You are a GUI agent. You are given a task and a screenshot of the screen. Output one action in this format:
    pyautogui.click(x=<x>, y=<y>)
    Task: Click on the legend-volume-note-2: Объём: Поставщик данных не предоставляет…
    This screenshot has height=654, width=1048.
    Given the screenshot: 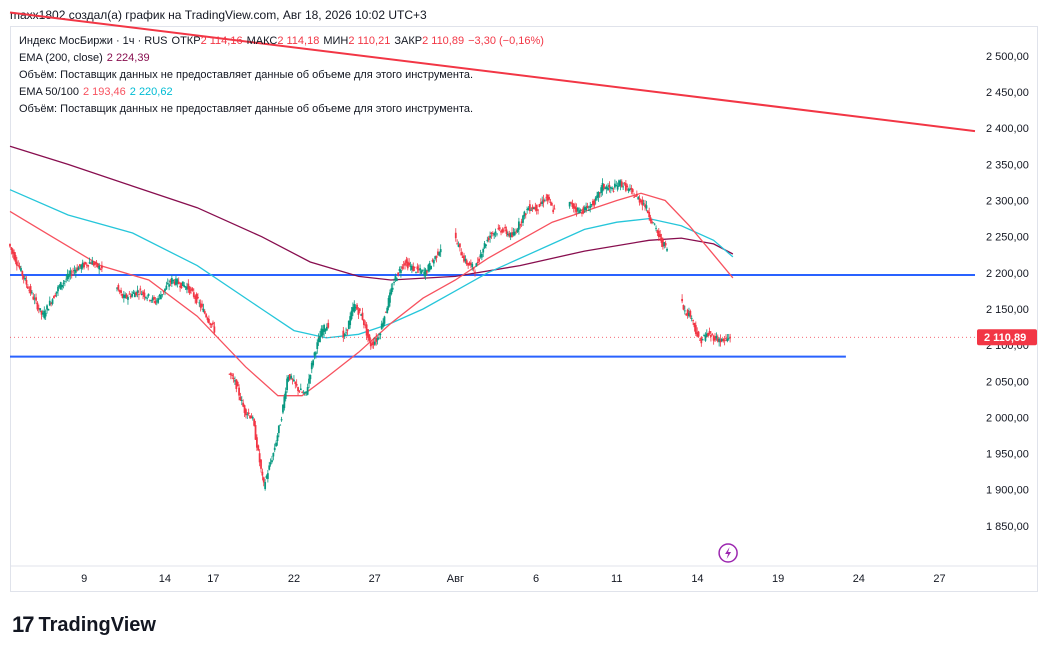 What is the action you would take?
    pyautogui.click(x=246, y=109)
    